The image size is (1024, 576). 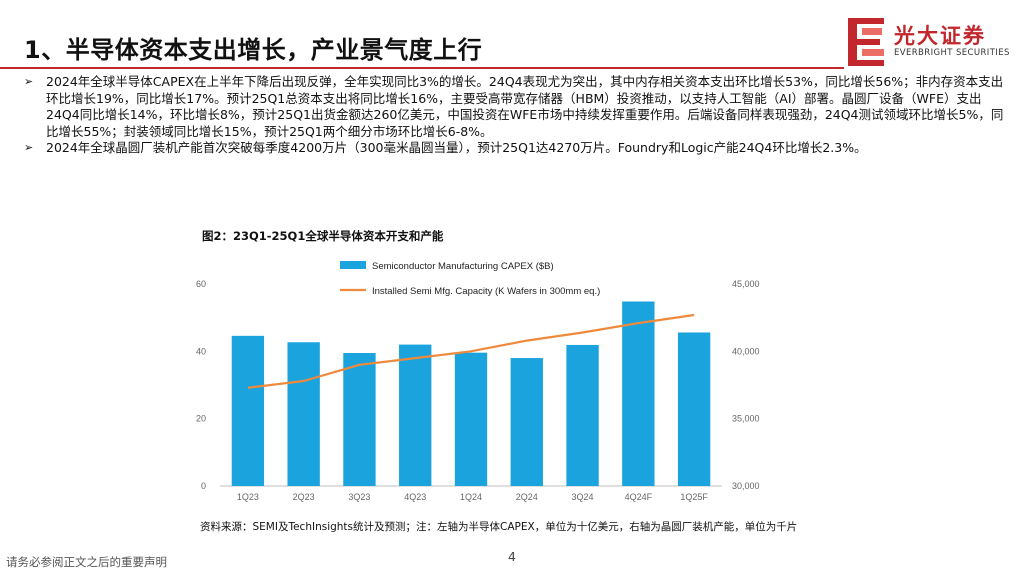 I want to click on brand-logo: 光大证券 EVERBRIGHT SECURITIES, so click(x=933, y=42).